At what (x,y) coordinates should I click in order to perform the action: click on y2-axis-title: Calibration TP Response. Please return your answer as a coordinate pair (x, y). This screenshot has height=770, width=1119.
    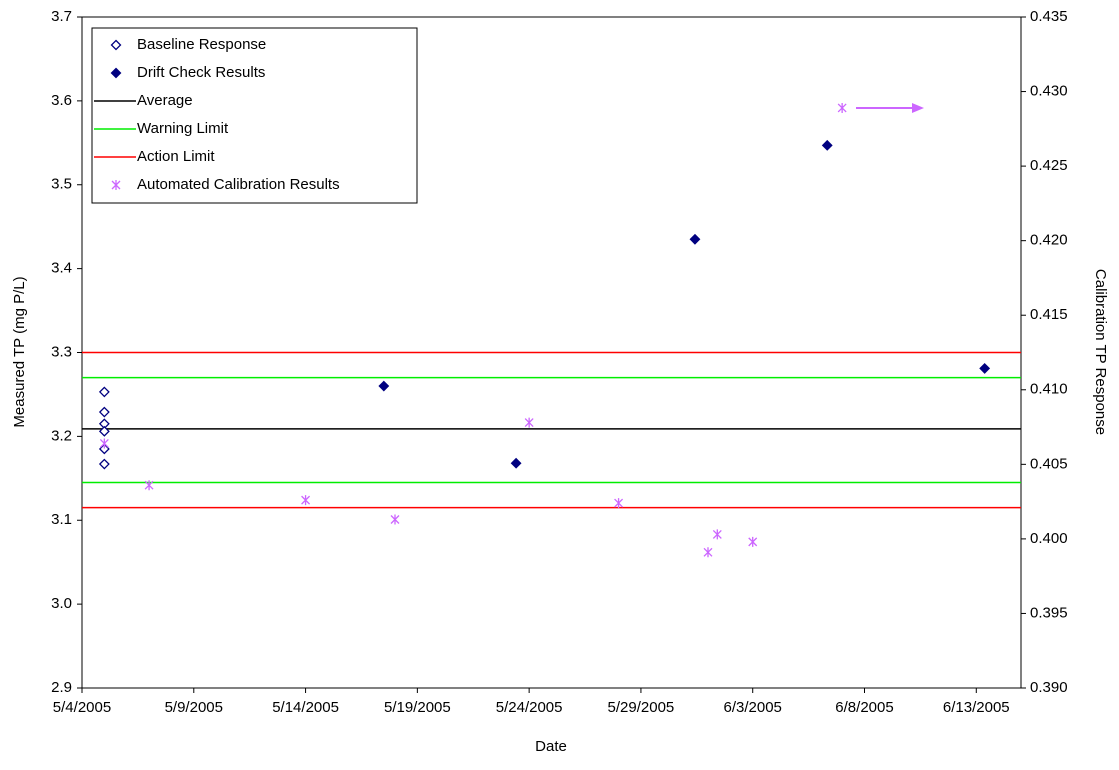
    Looking at the image, I should click on (1100, 352).